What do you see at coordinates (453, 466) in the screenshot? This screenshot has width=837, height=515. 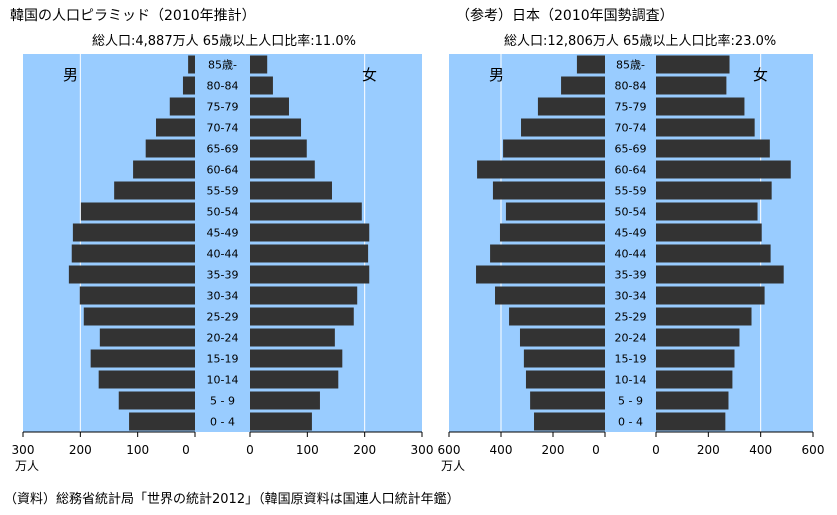 I see `unit-label: 万人` at bounding box center [453, 466].